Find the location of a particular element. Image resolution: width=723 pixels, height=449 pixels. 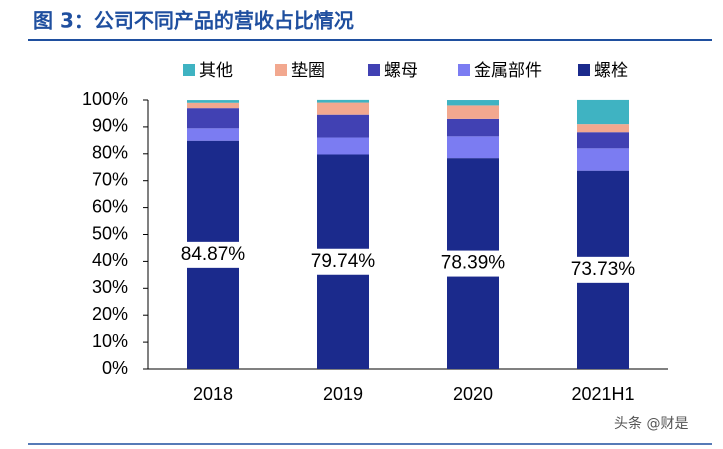

watermark: 头条 @财是 is located at coordinates (651, 423).